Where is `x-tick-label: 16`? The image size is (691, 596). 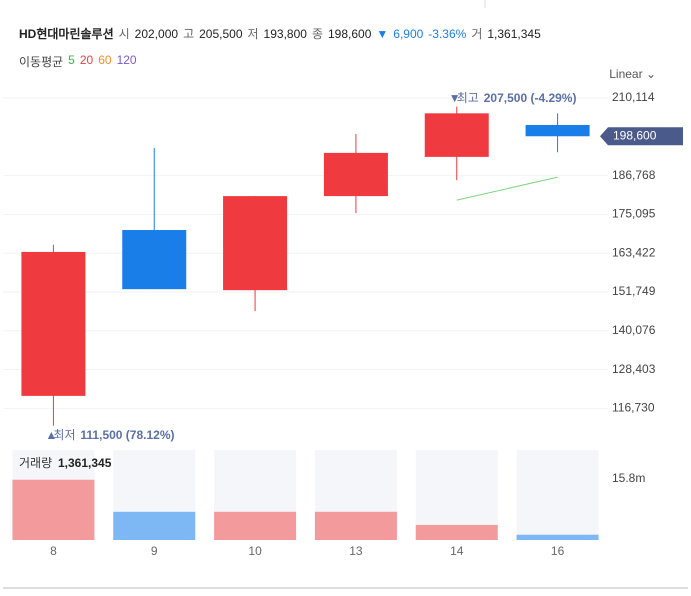 x-tick-label: 16 is located at coordinates (558, 551).